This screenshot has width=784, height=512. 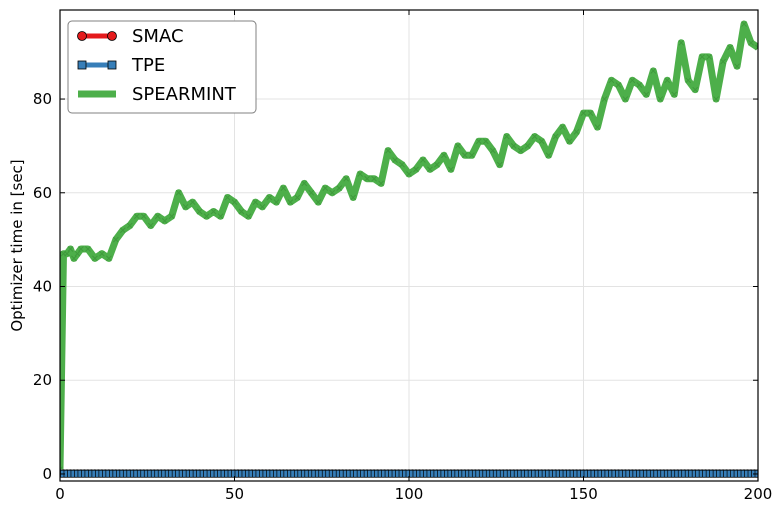 I want to click on x-tick-label: 150, so click(x=583, y=494).